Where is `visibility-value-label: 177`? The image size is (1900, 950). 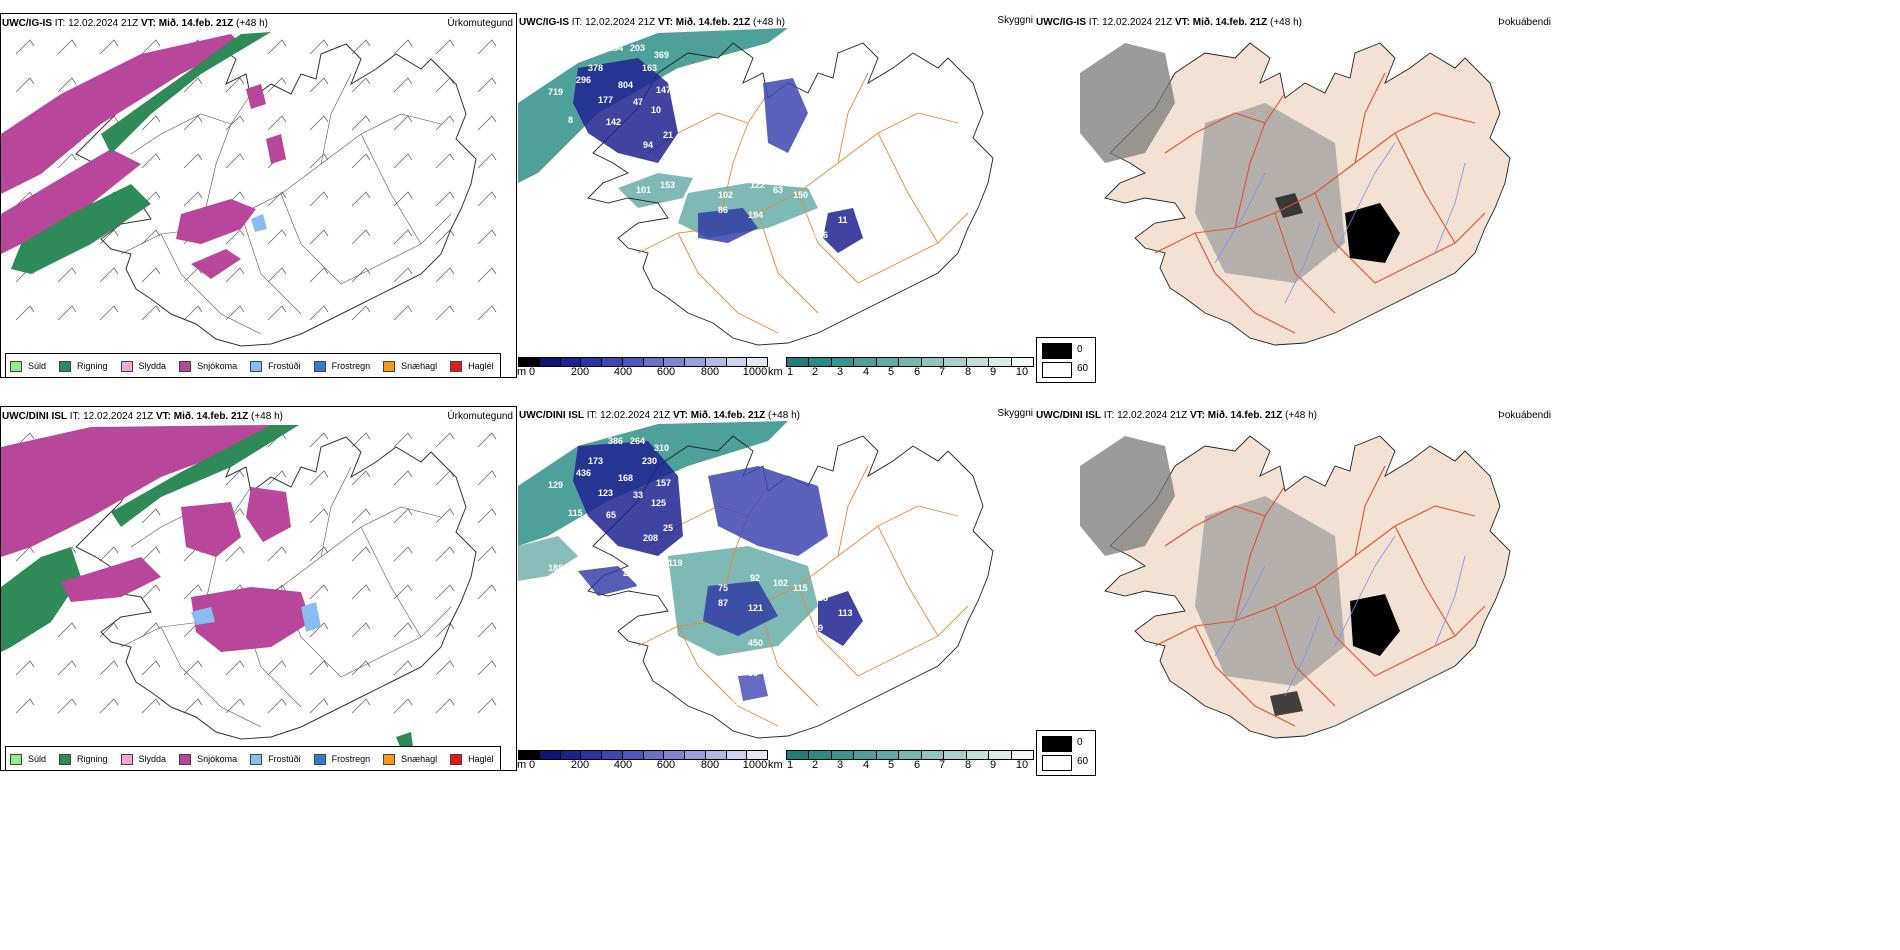
visibility-value-label: 177 is located at coordinates (605, 100).